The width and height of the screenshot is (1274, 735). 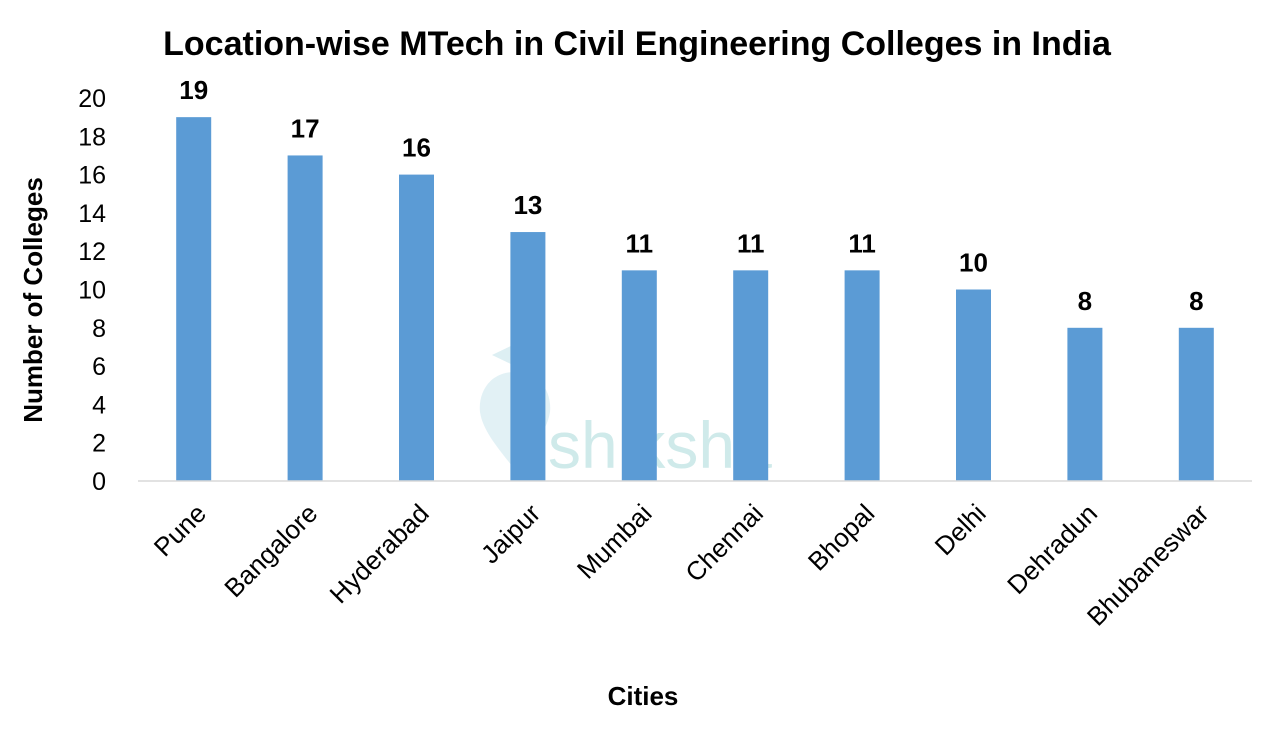 What do you see at coordinates (511, 534) in the screenshot?
I see `x-tick-label-jaipur: Jaipur` at bounding box center [511, 534].